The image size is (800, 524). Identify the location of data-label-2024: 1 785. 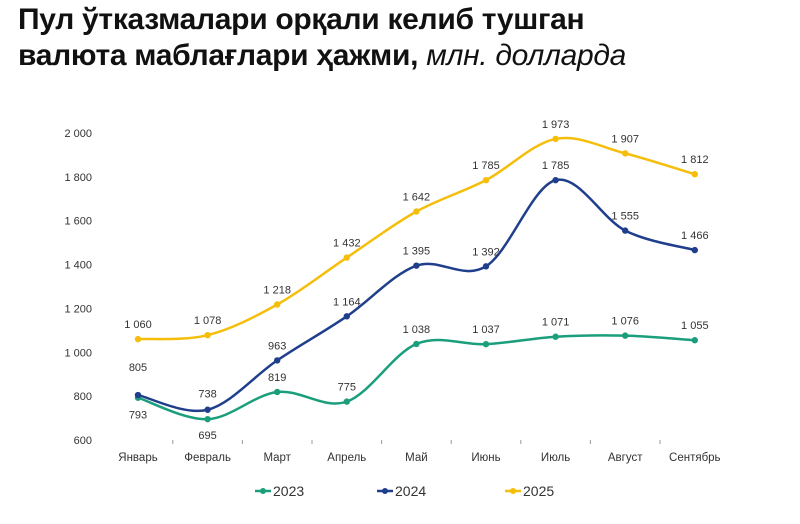
(556, 166).